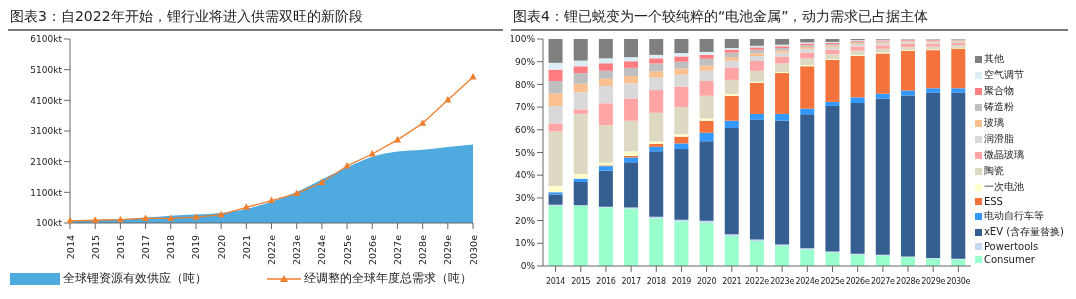 The width and height of the screenshot is (1076, 299). Describe the element at coordinates (998, 139) in the screenshot. I see `legend-label: 润滑脂` at that location.